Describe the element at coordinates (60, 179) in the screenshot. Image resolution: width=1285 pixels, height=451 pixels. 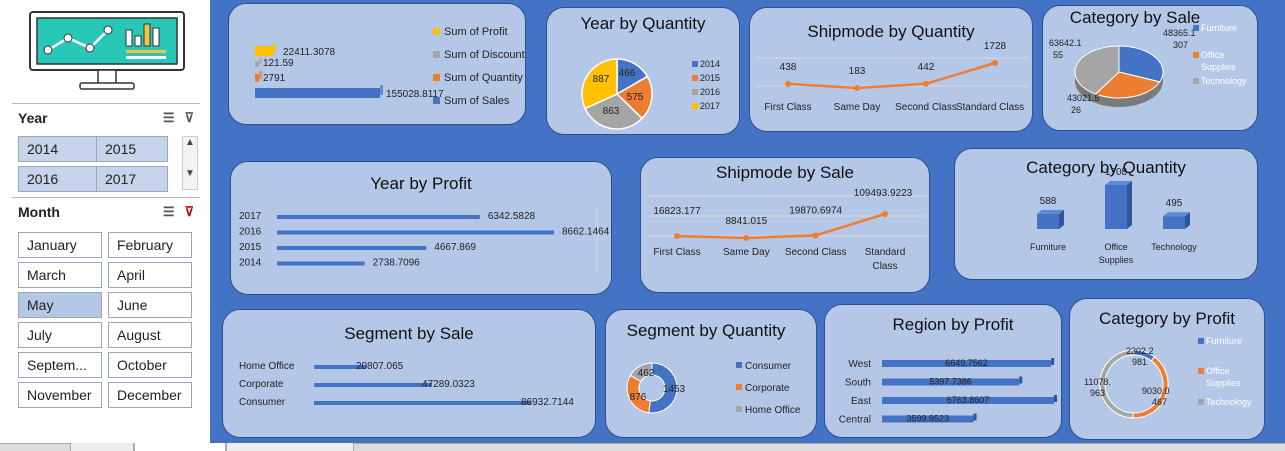
I see `year-2016-button: 2016` at that location.